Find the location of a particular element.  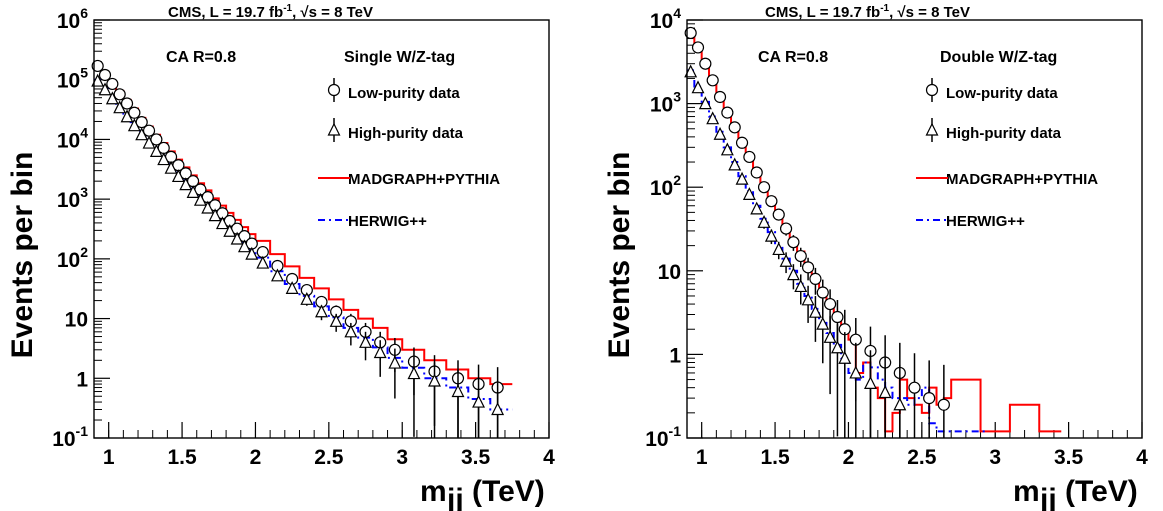

algo-label: CA R=0.8 is located at coordinates (201, 57).